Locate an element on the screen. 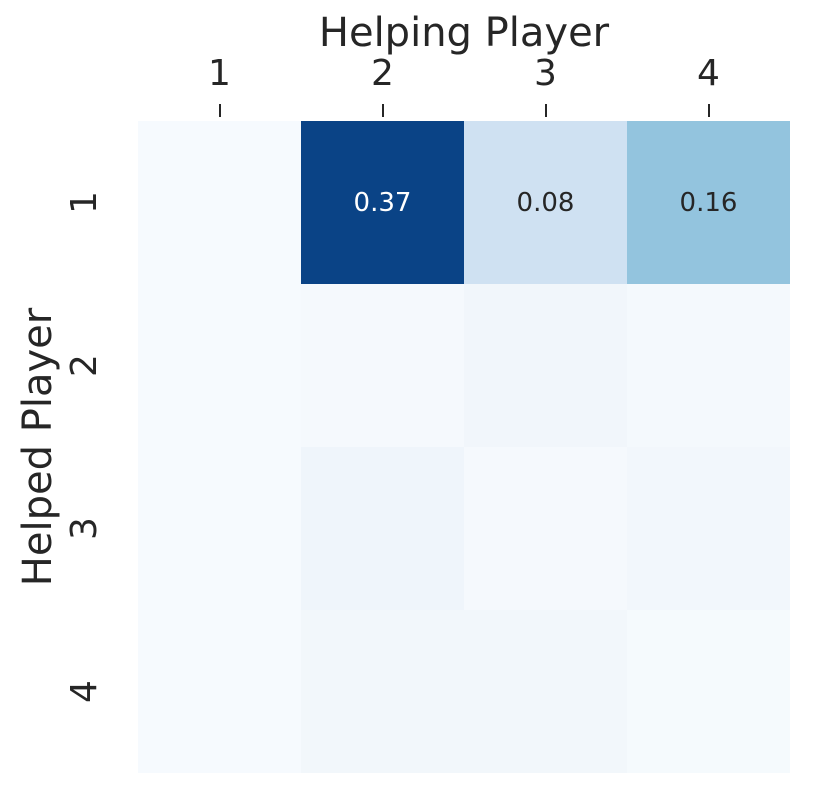 This screenshot has width=831, height=805. heatmap-cell-r1-c4: 0.16 is located at coordinates (708, 202).